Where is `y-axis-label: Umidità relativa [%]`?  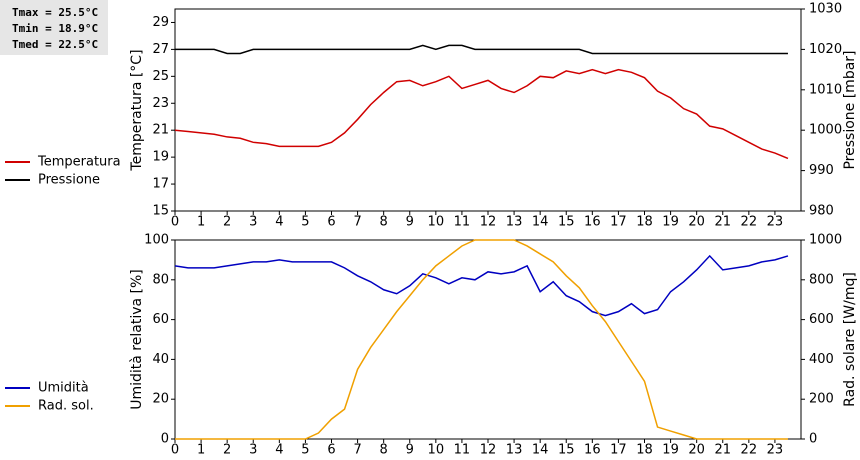
y-axis-label: Umidità relativa [%] is located at coordinates (137, 339).